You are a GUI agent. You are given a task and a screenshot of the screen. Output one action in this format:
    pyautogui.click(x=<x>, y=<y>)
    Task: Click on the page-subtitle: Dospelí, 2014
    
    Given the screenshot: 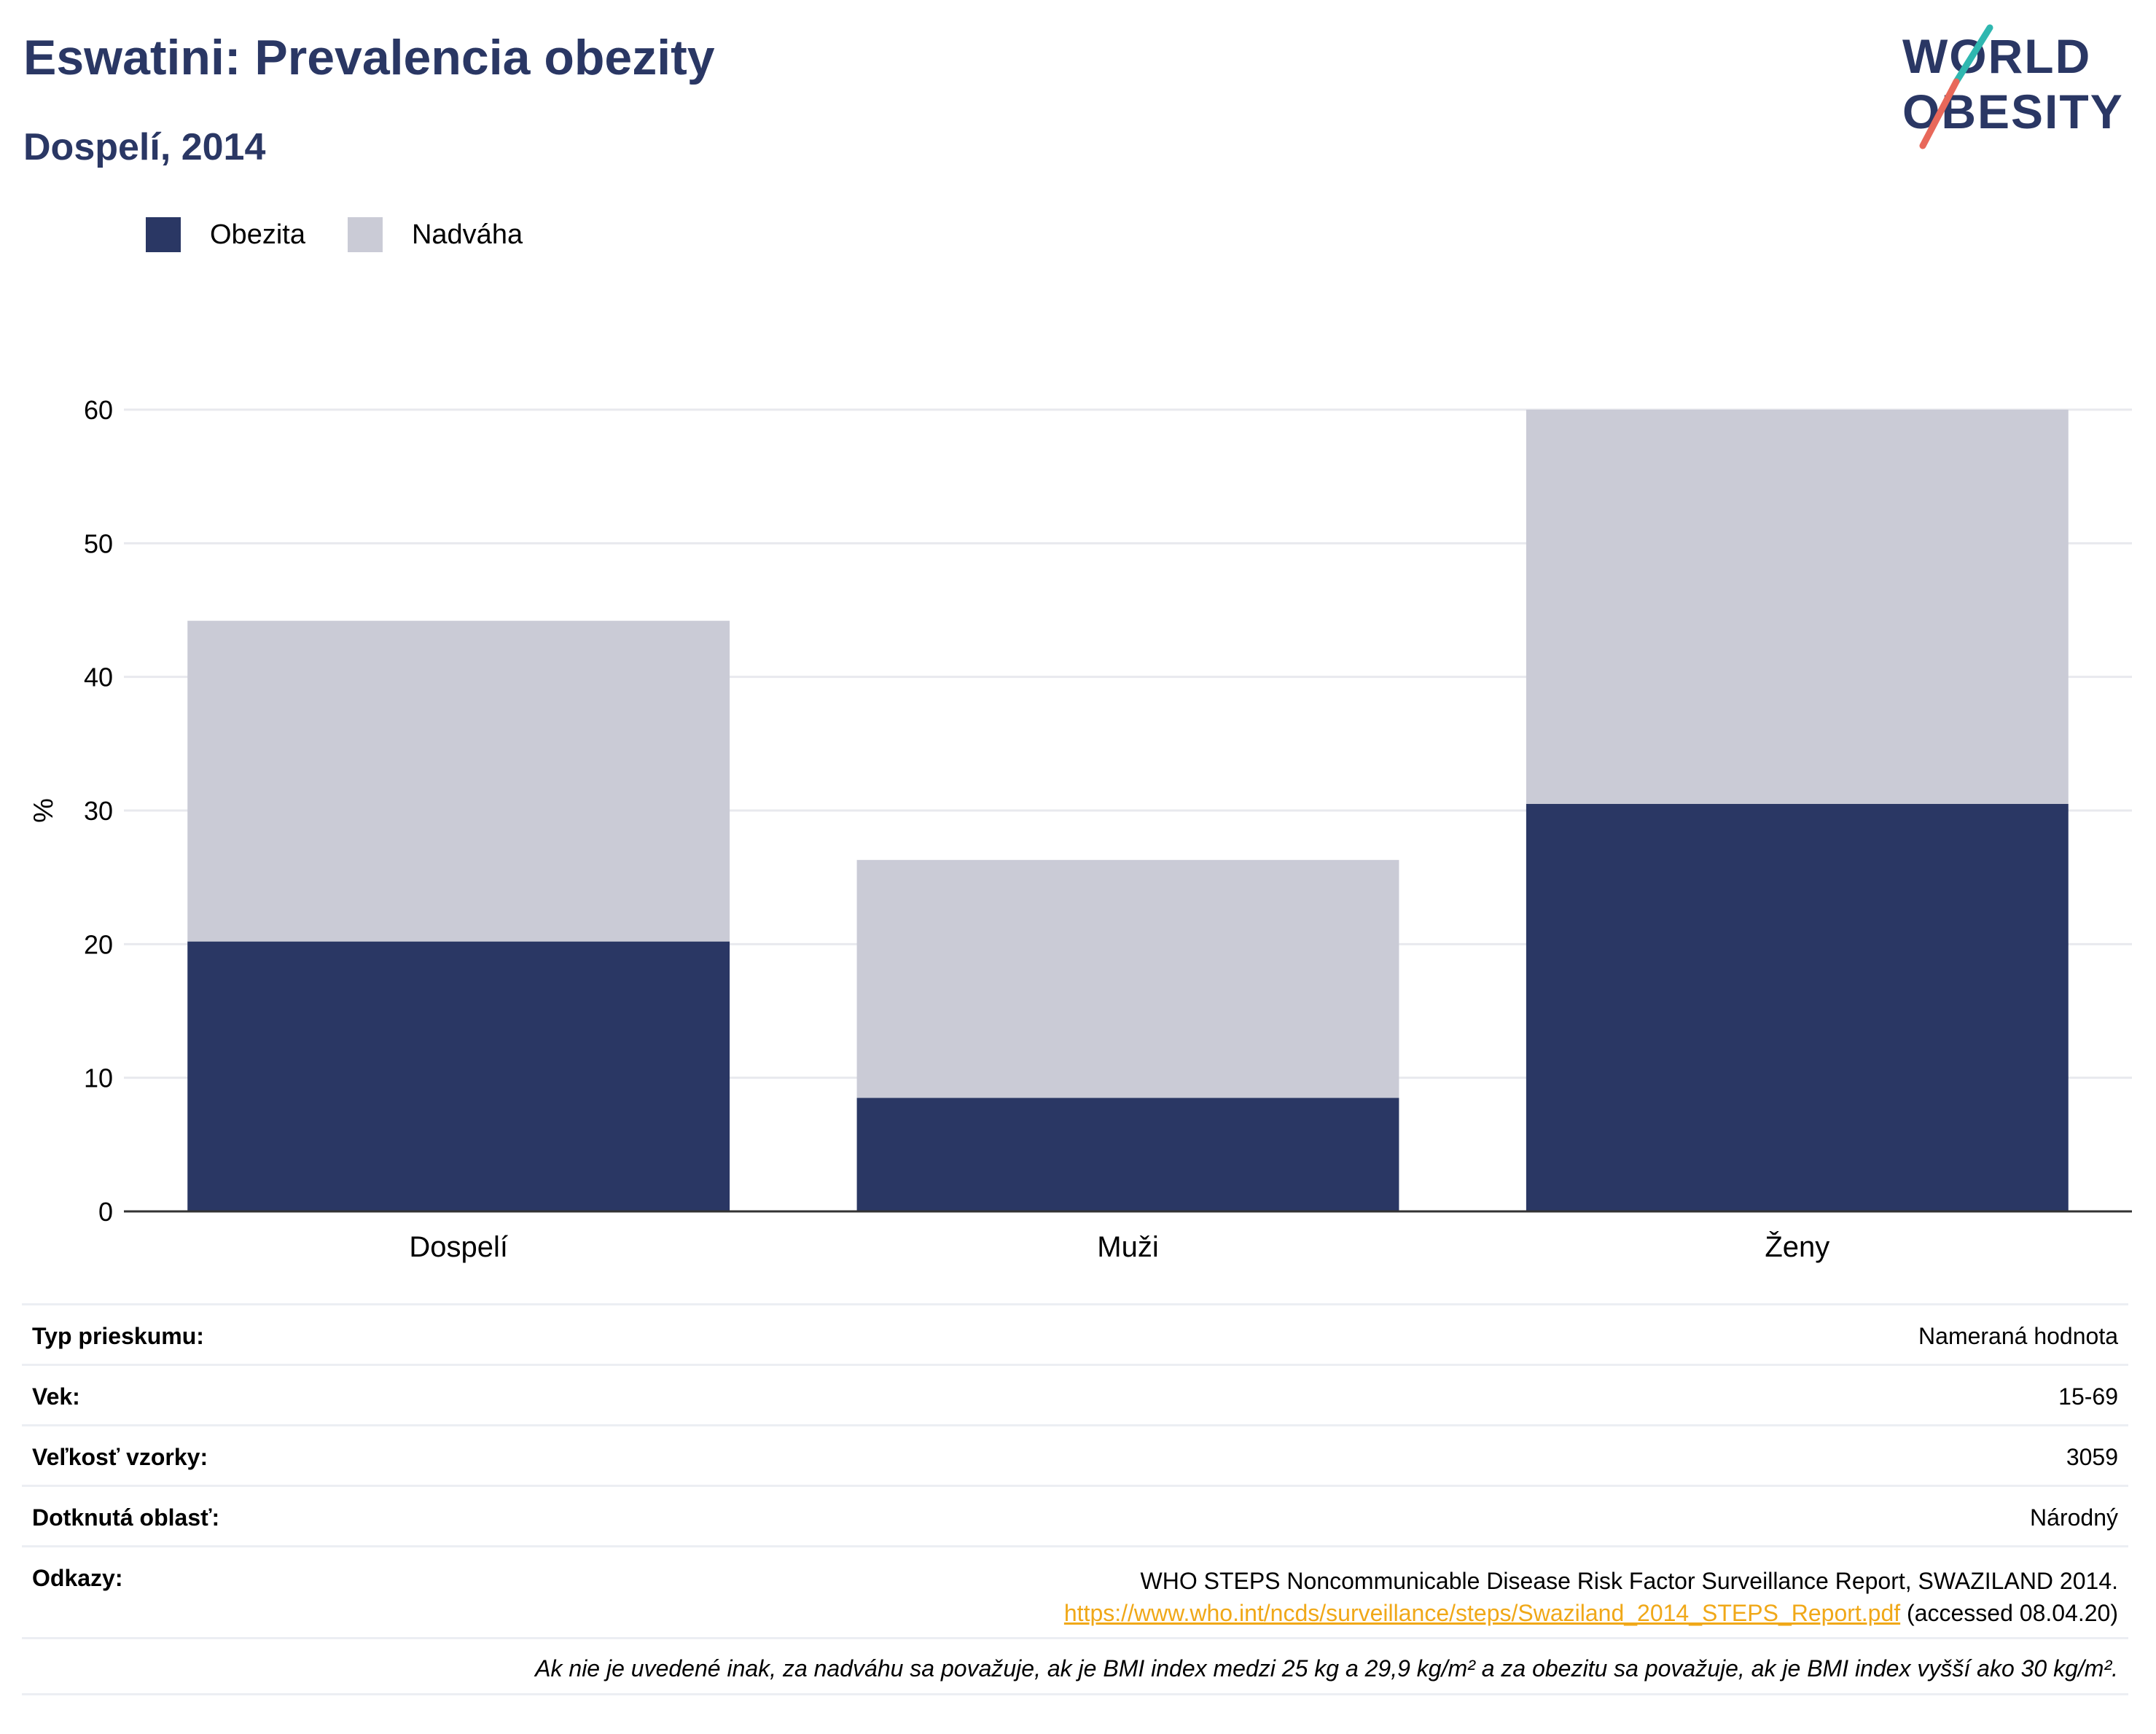 What is the action you would take?
    pyautogui.click(x=144, y=147)
    